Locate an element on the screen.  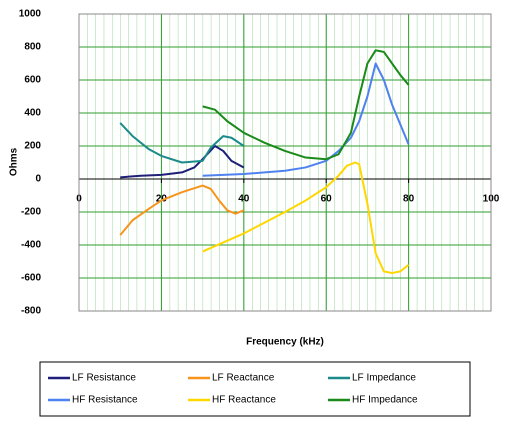
y-tick-label: 0 is located at coordinates (38, 179).